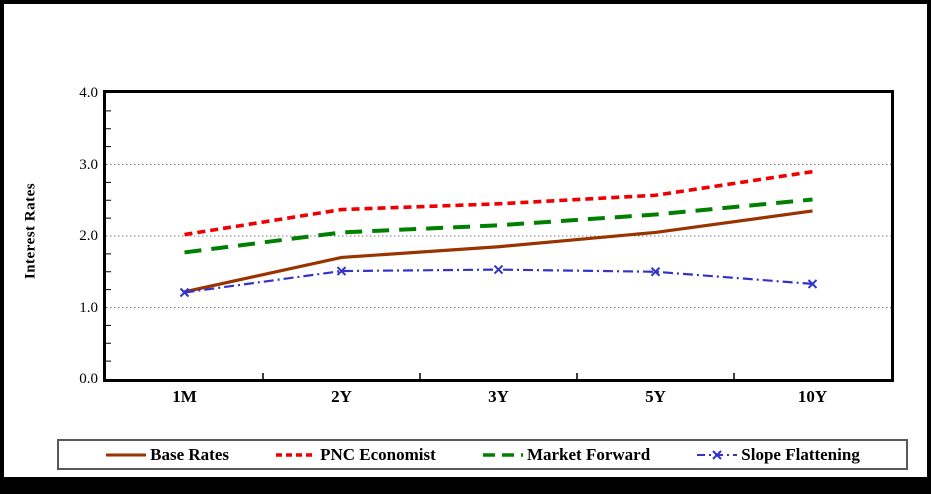 This screenshot has height=494, width=931. Describe the element at coordinates (88, 164) in the screenshot. I see `y-tick-label-3.0: 3.0` at that location.